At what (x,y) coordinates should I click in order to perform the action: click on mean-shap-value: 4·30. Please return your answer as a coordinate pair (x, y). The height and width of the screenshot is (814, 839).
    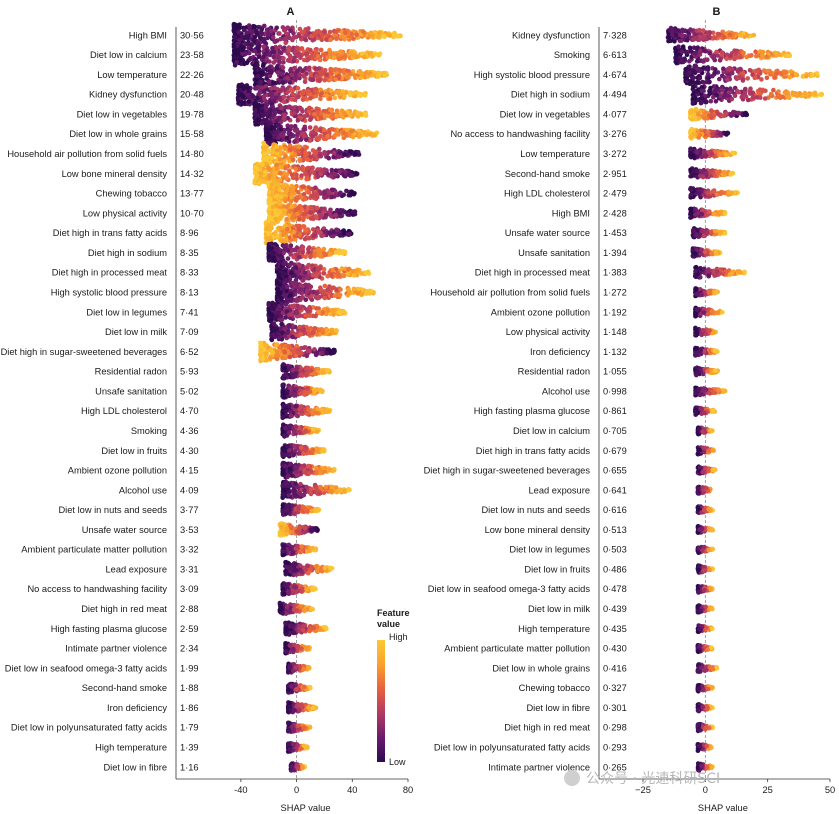
    Looking at the image, I should click on (189, 451).